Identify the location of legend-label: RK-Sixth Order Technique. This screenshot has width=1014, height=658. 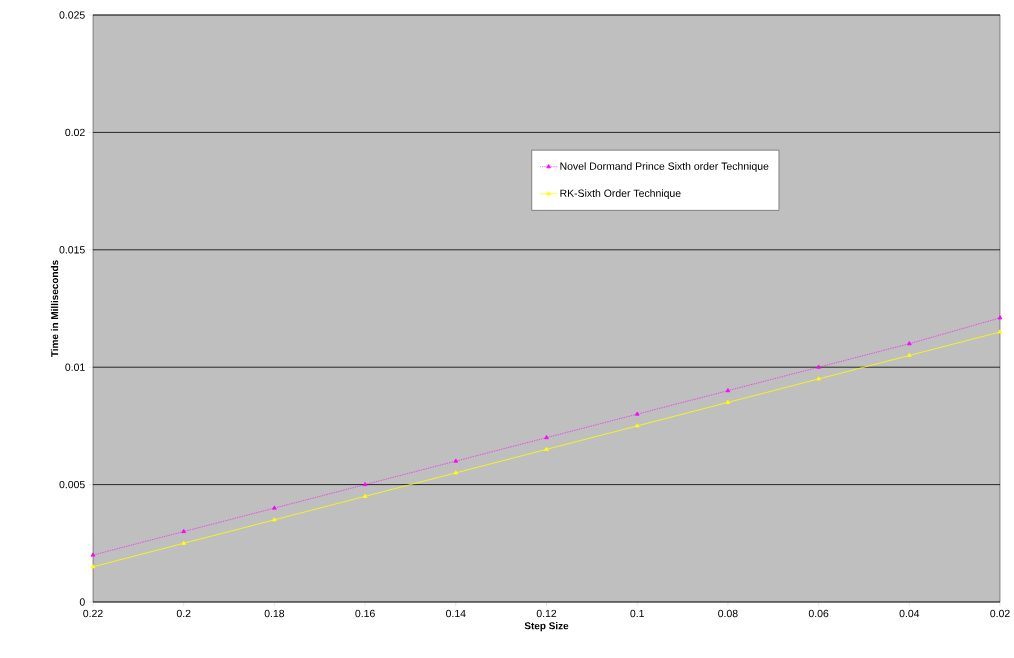
(620, 194).